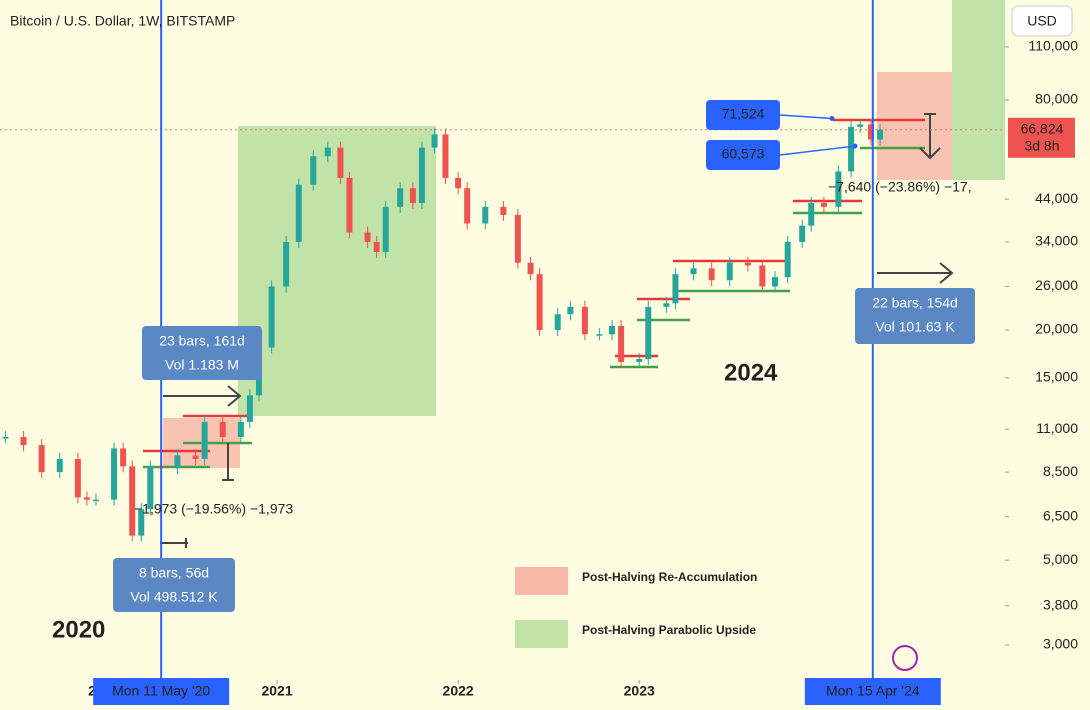 This screenshot has height=710, width=1090. Describe the element at coordinates (915, 327) in the screenshot. I see `volume-label: Vol 101.63 K` at that location.